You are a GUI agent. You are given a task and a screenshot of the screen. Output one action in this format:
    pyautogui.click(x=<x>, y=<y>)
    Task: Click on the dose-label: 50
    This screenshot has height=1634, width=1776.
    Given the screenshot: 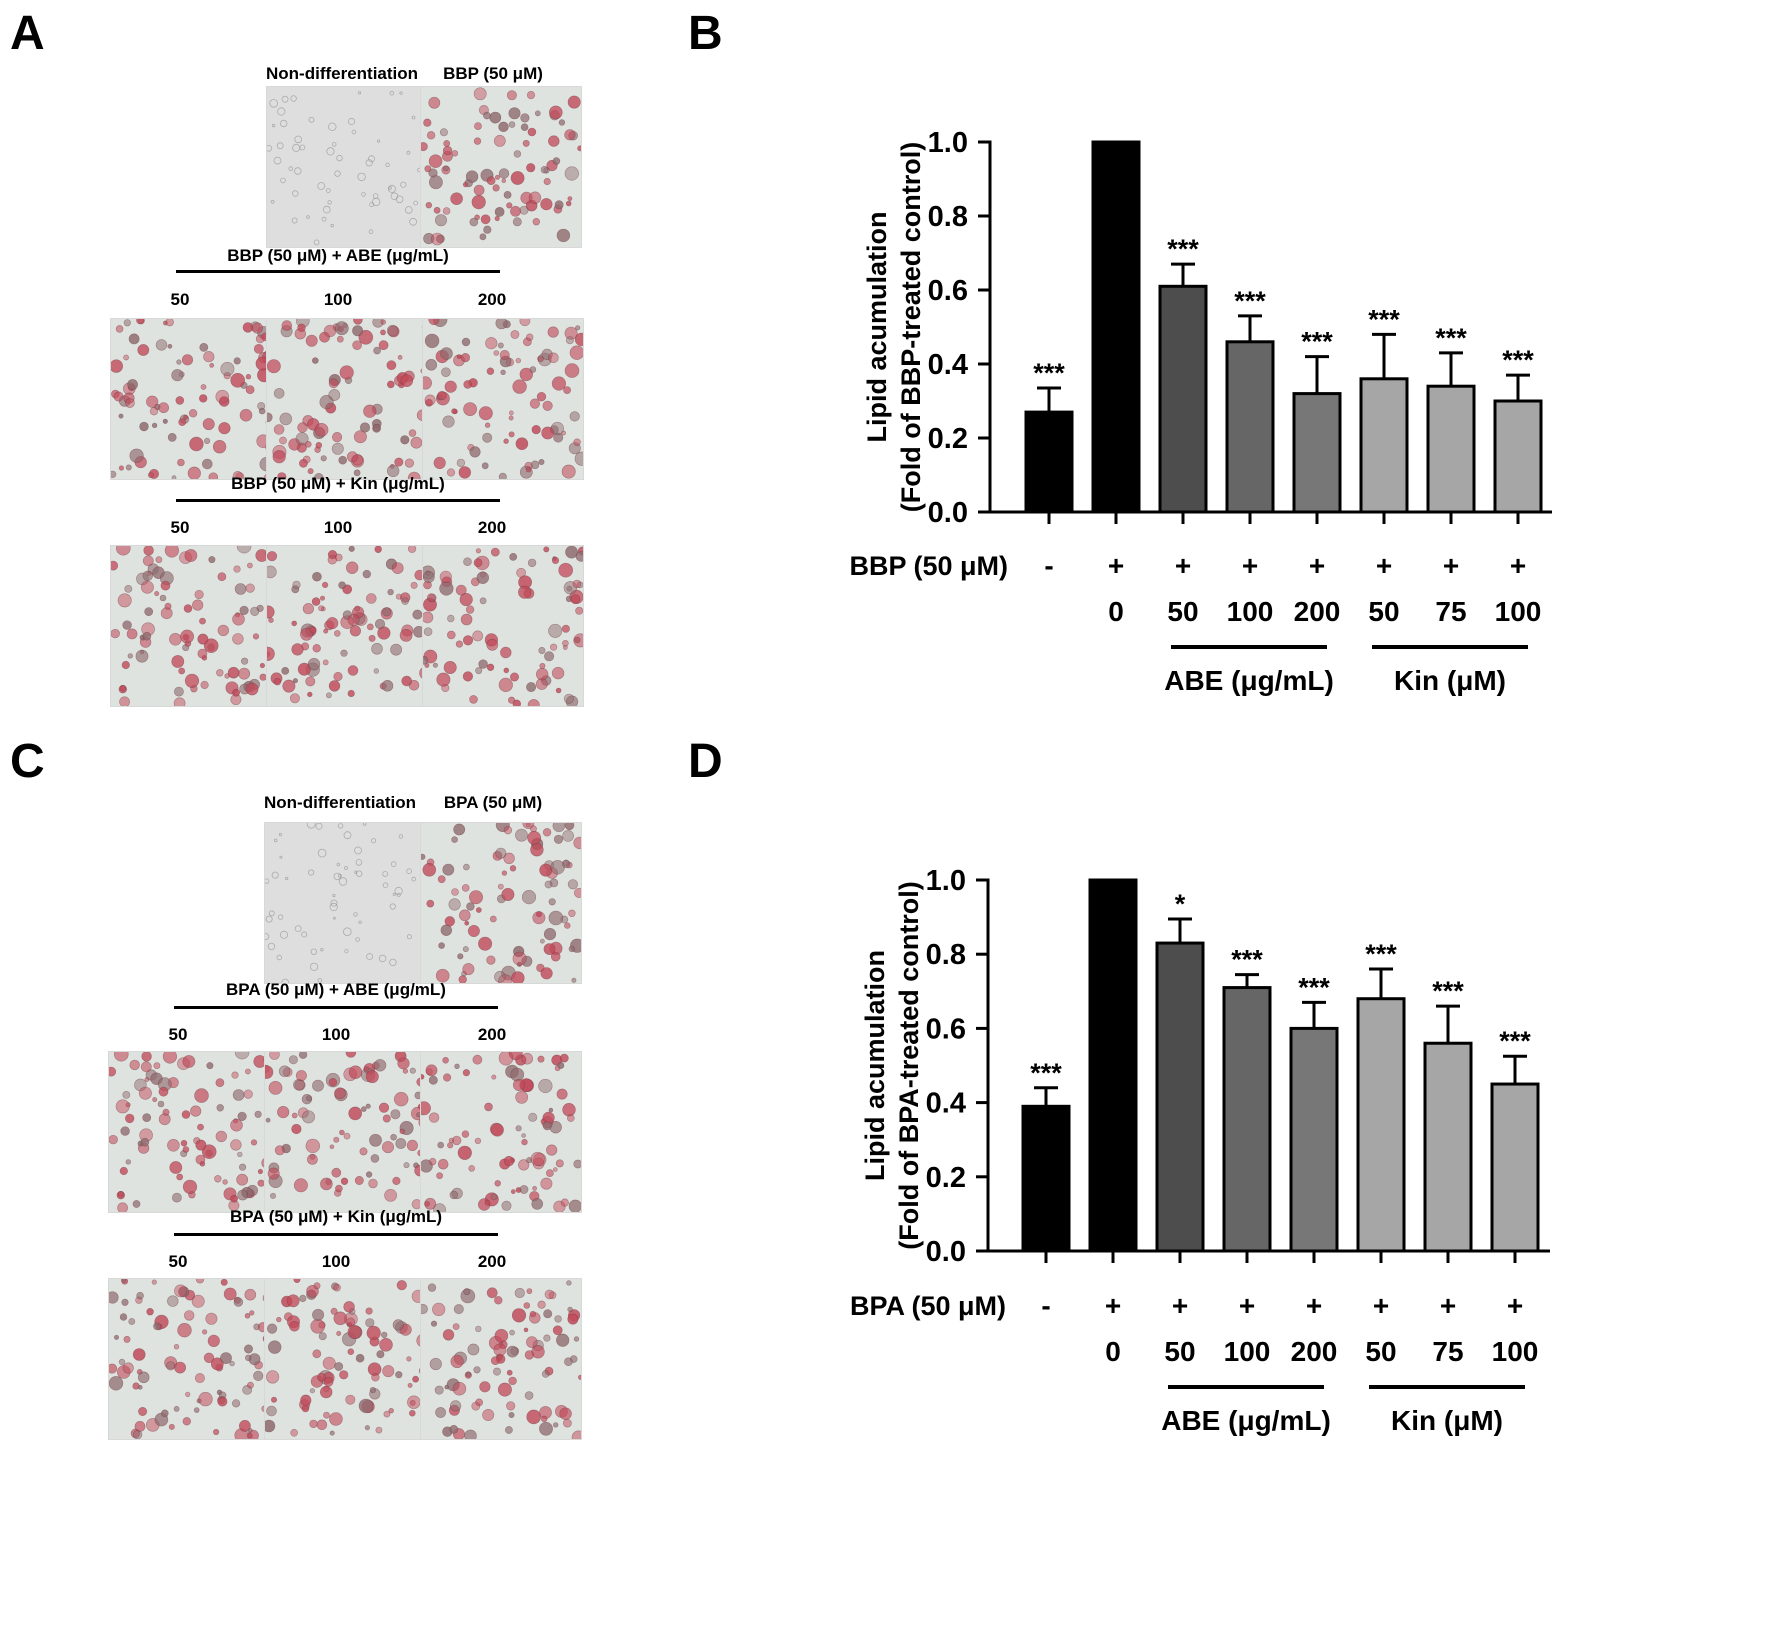 What is the action you would take?
    pyautogui.click(x=178, y=1261)
    